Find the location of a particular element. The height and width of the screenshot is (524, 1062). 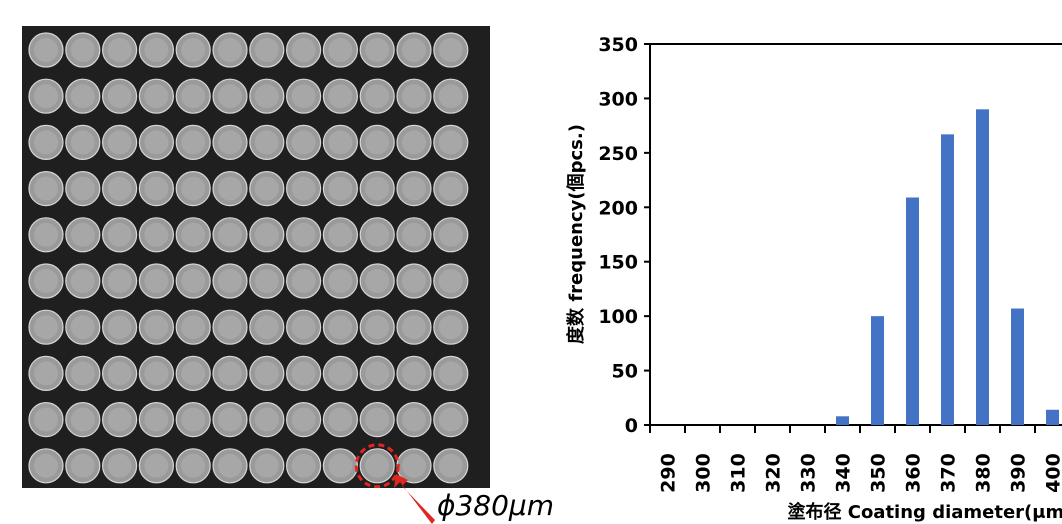

y-tick-label: 250 is located at coordinates (618, 154).